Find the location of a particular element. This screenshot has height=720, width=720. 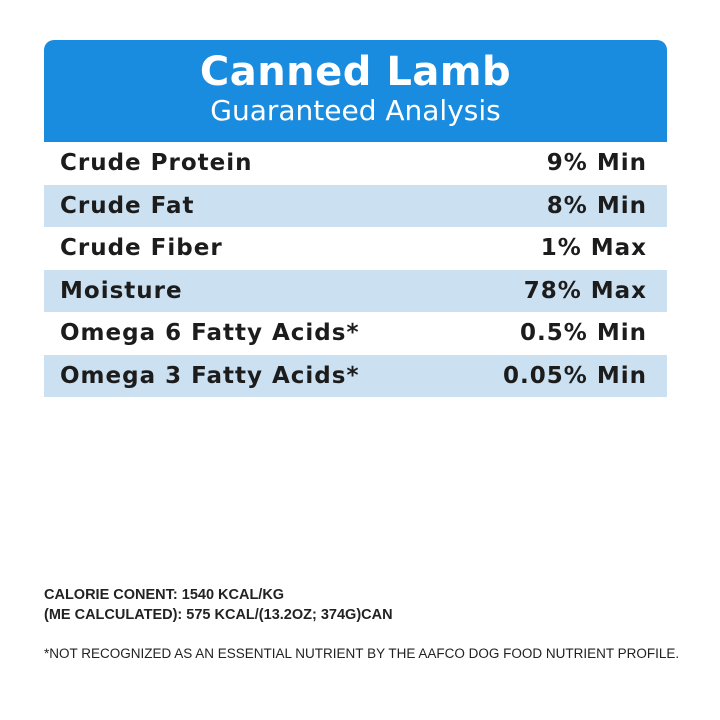

nutrient-label: Crude Fat is located at coordinates (127, 205).